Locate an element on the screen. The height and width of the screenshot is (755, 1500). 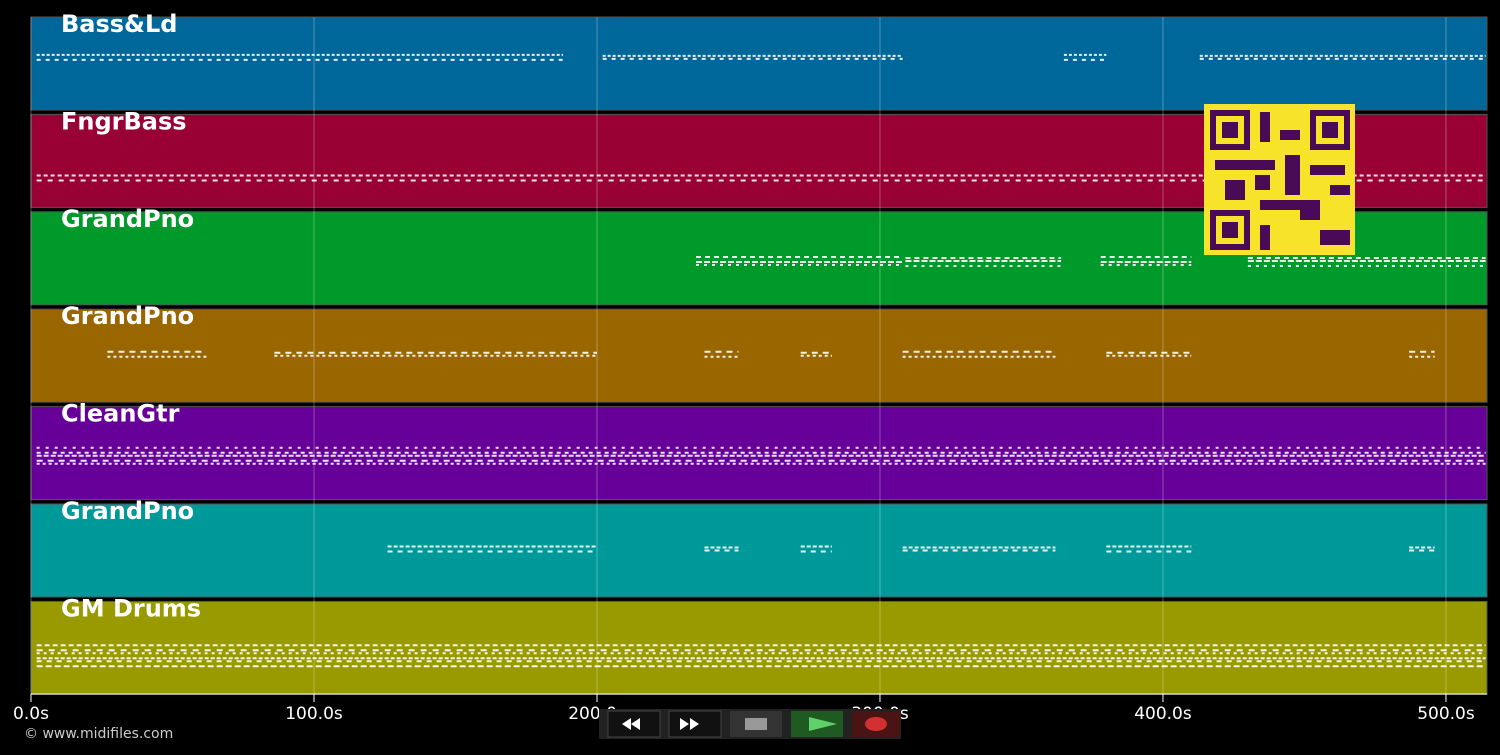
transport-controls is located at coordinates (750, 724).